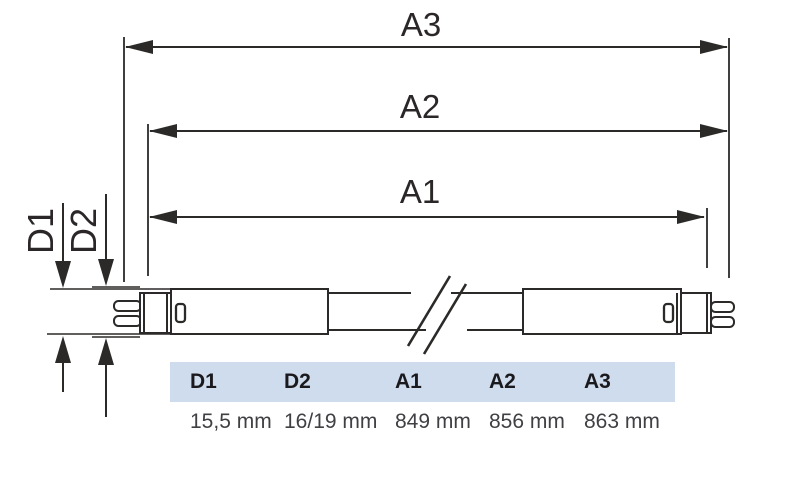 The image size is (800, 485). I want to click on dimension-table-header-row: D1 D2 A1 A2 A3, so click(422, 382).